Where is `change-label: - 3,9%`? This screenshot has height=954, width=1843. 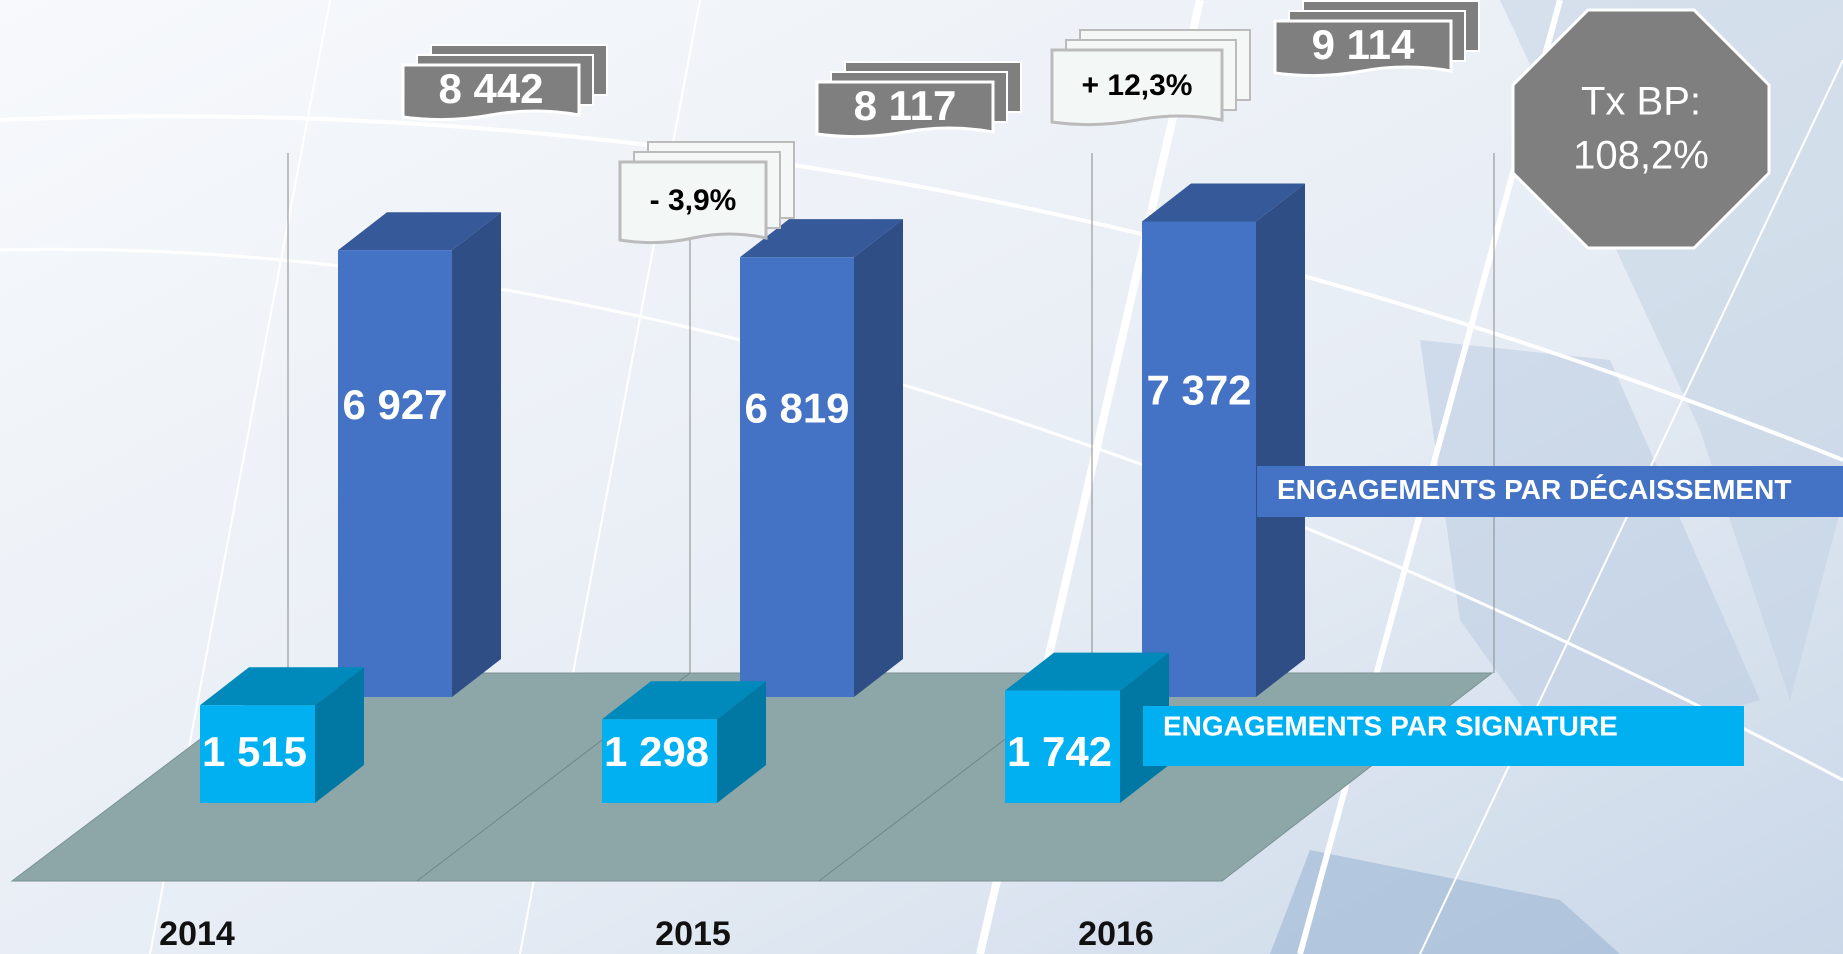
change-label: - 3,9% is located at coordinates (693, 200).